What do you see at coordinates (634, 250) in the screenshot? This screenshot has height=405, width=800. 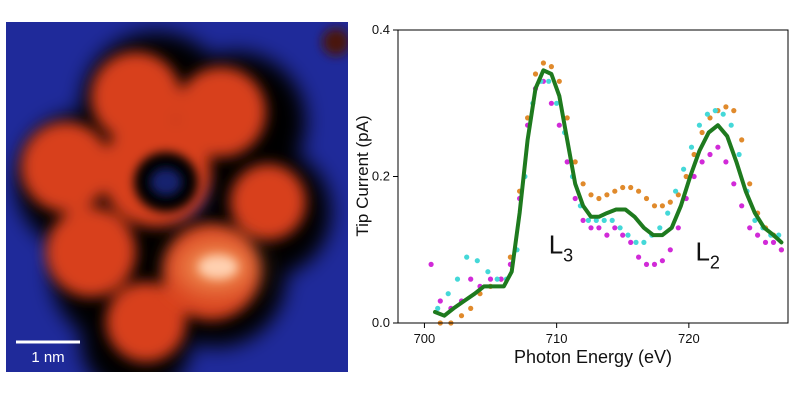 I see `annotations-layer: L3 L2` at bounding box center [634, 250].